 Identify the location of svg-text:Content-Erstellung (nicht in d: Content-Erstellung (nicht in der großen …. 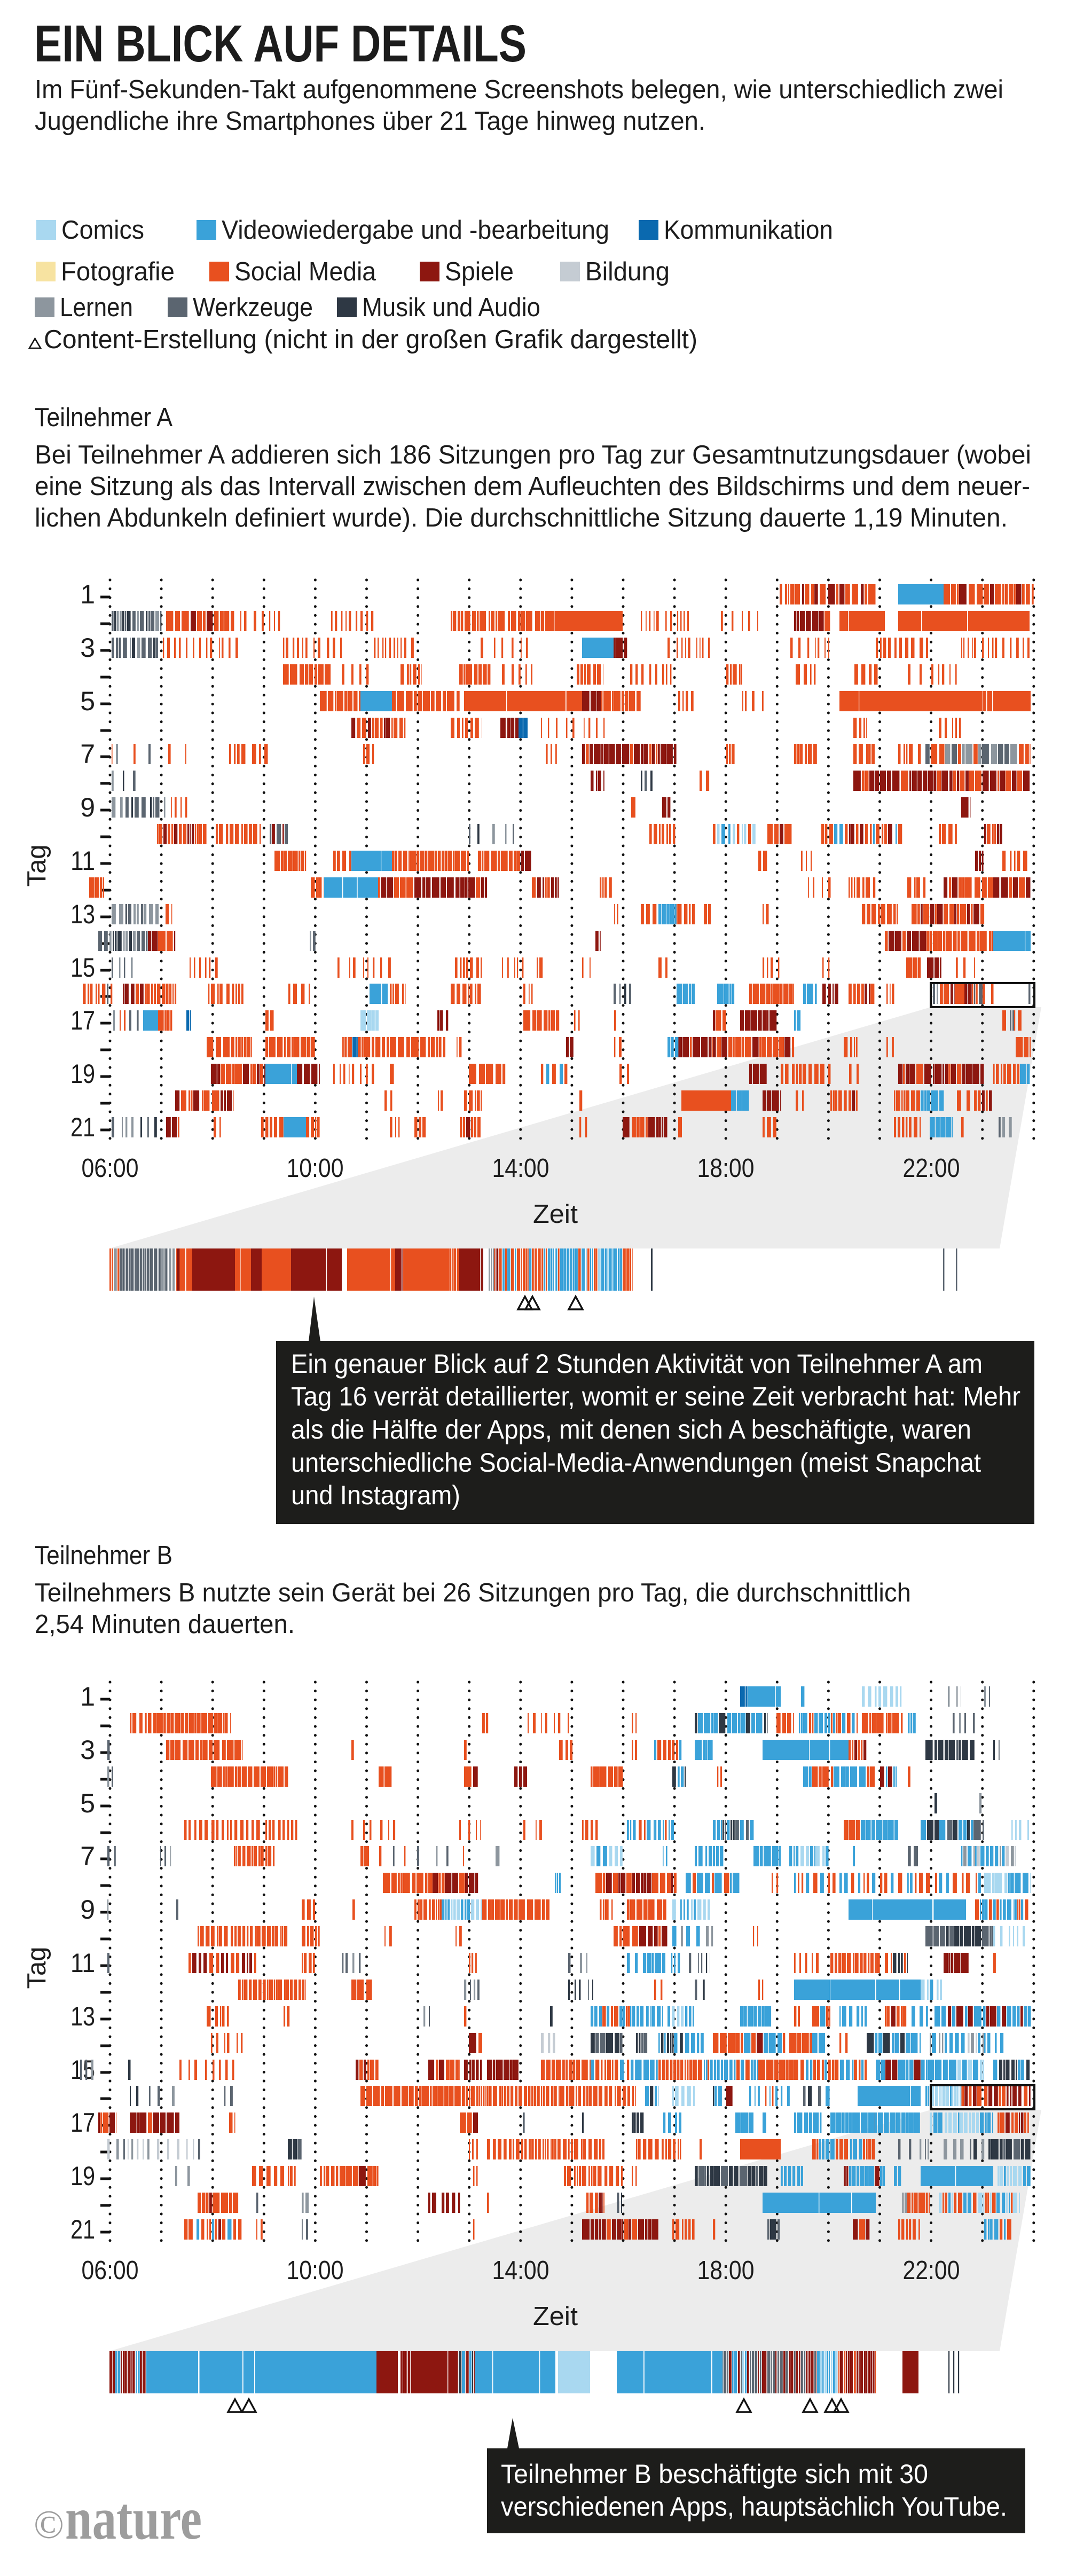
(370, 339).